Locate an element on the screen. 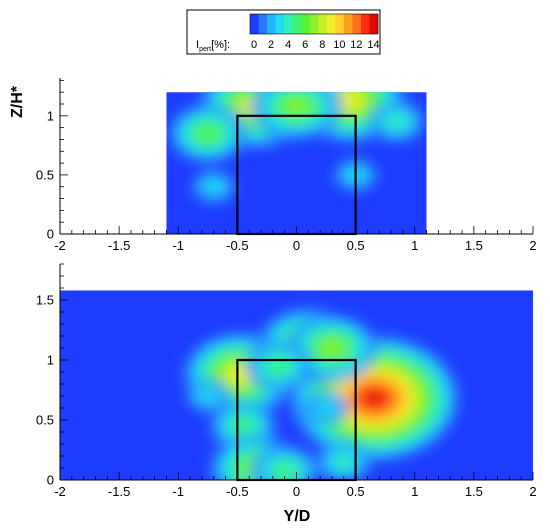 The height and width of the screenshot is (530, 550). legend-tick-label: 0 is located at coordinates (254, 45).